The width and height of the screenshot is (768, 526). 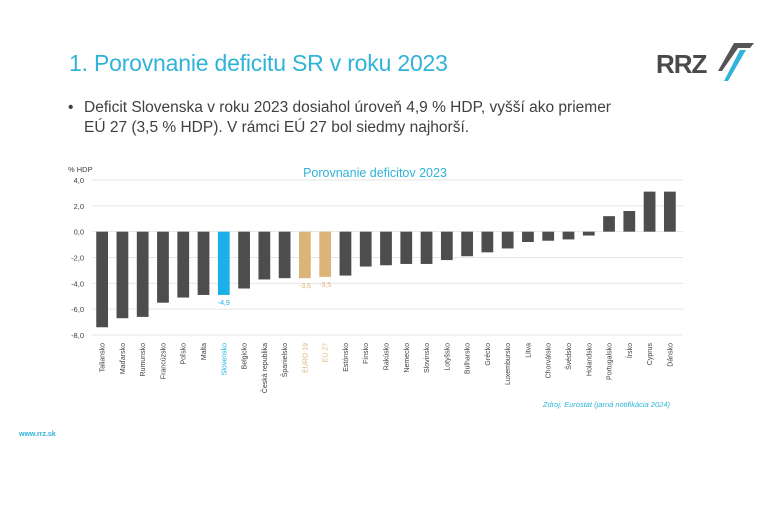 I want to click on x-tick-label: Belgicko, so click(x=245, y=356).